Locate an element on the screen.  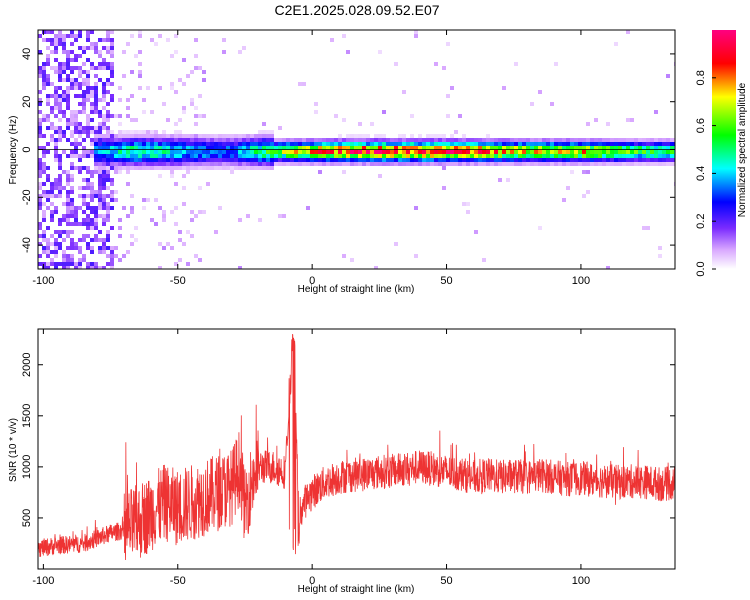
heatmap-cell-1972 is located at coordinates (672, 148).